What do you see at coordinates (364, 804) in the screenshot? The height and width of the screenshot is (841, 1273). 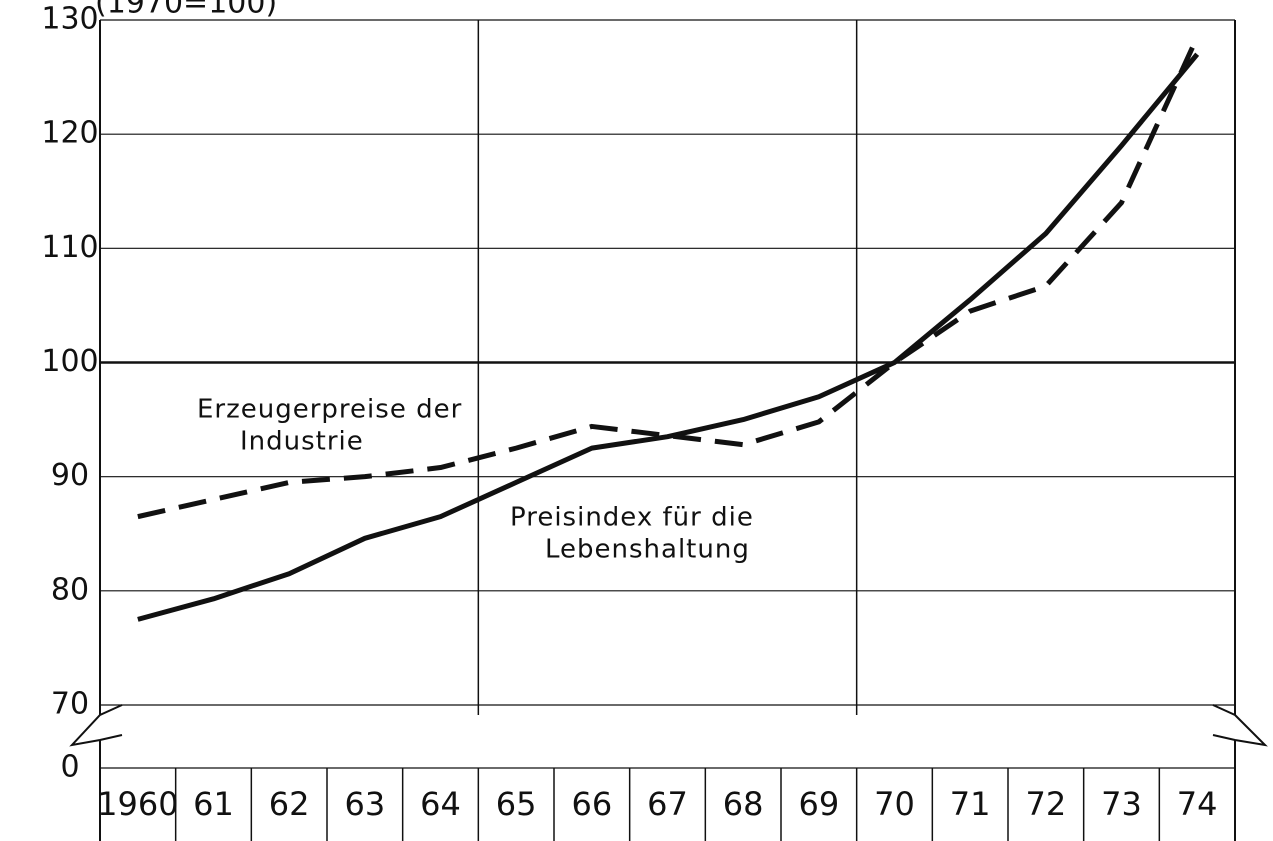 I see `x-tick-label: 63` at bounding box center [364, 804].